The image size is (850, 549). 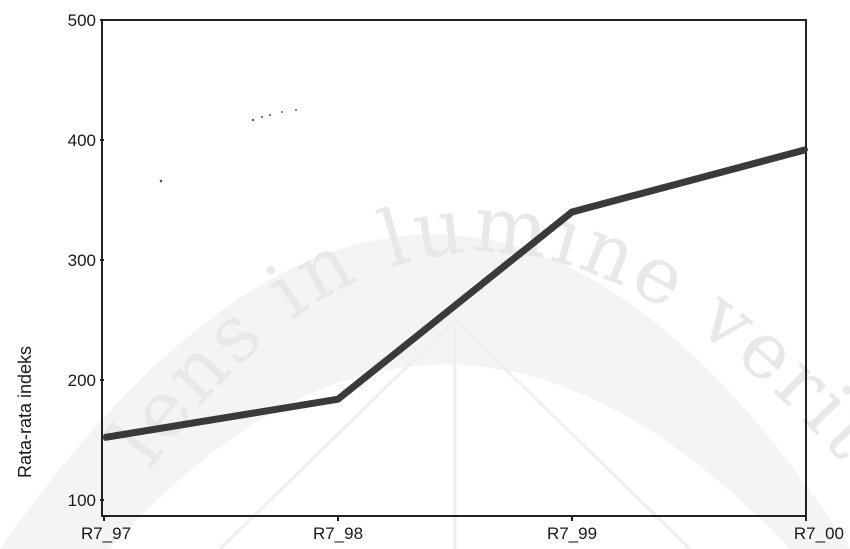 What do you see at coordinates (338, 533) in the screenshot?
I see `x-tick-label: R7_98` at bounding box center [338, 533].